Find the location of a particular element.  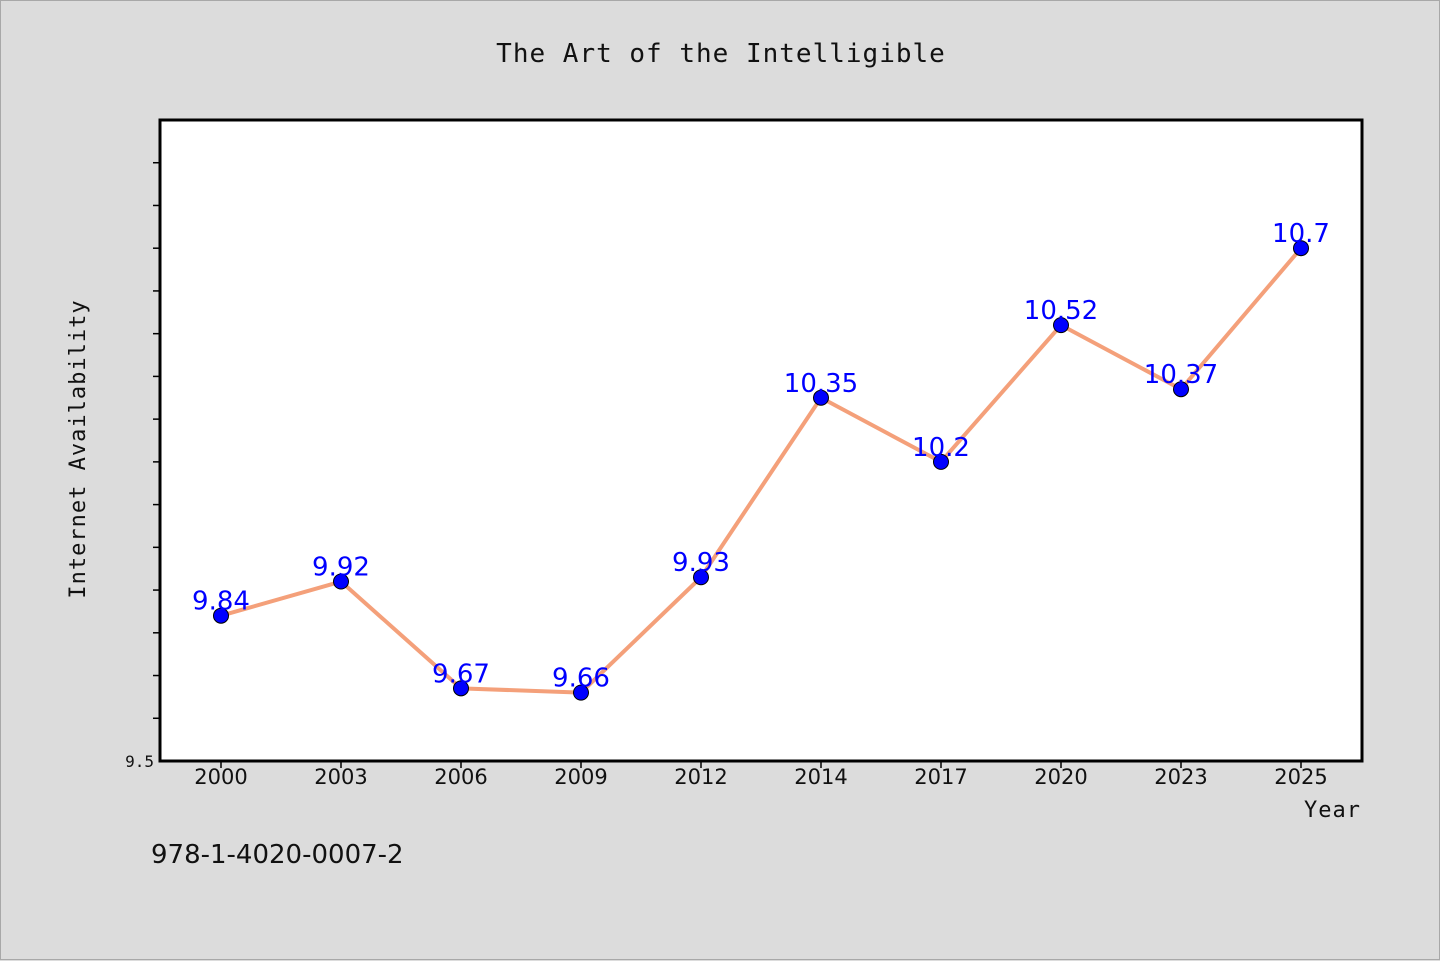

data-label: 9.84 is located at coordinates (221, 602).